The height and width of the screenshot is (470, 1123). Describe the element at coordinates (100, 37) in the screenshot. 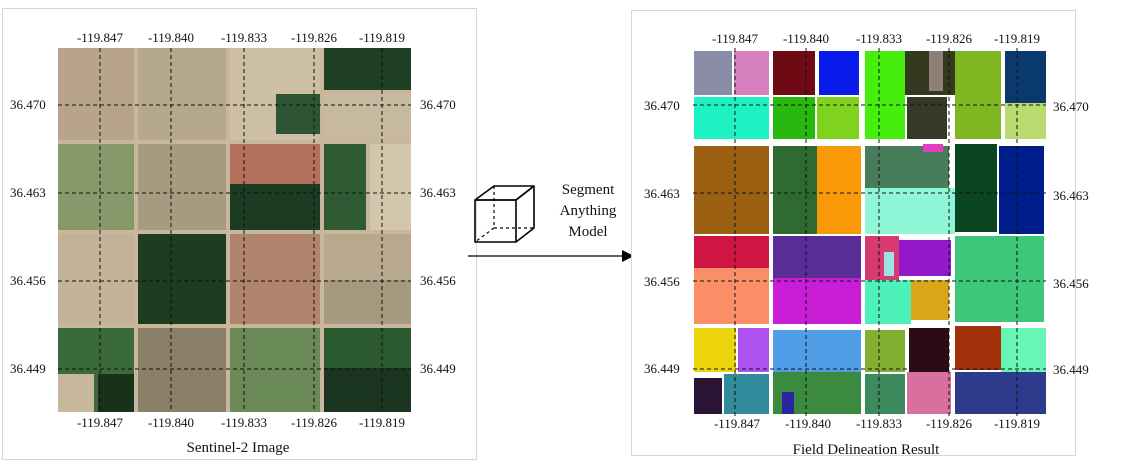

I see `left-lon-top-1: -119.847` at that location.